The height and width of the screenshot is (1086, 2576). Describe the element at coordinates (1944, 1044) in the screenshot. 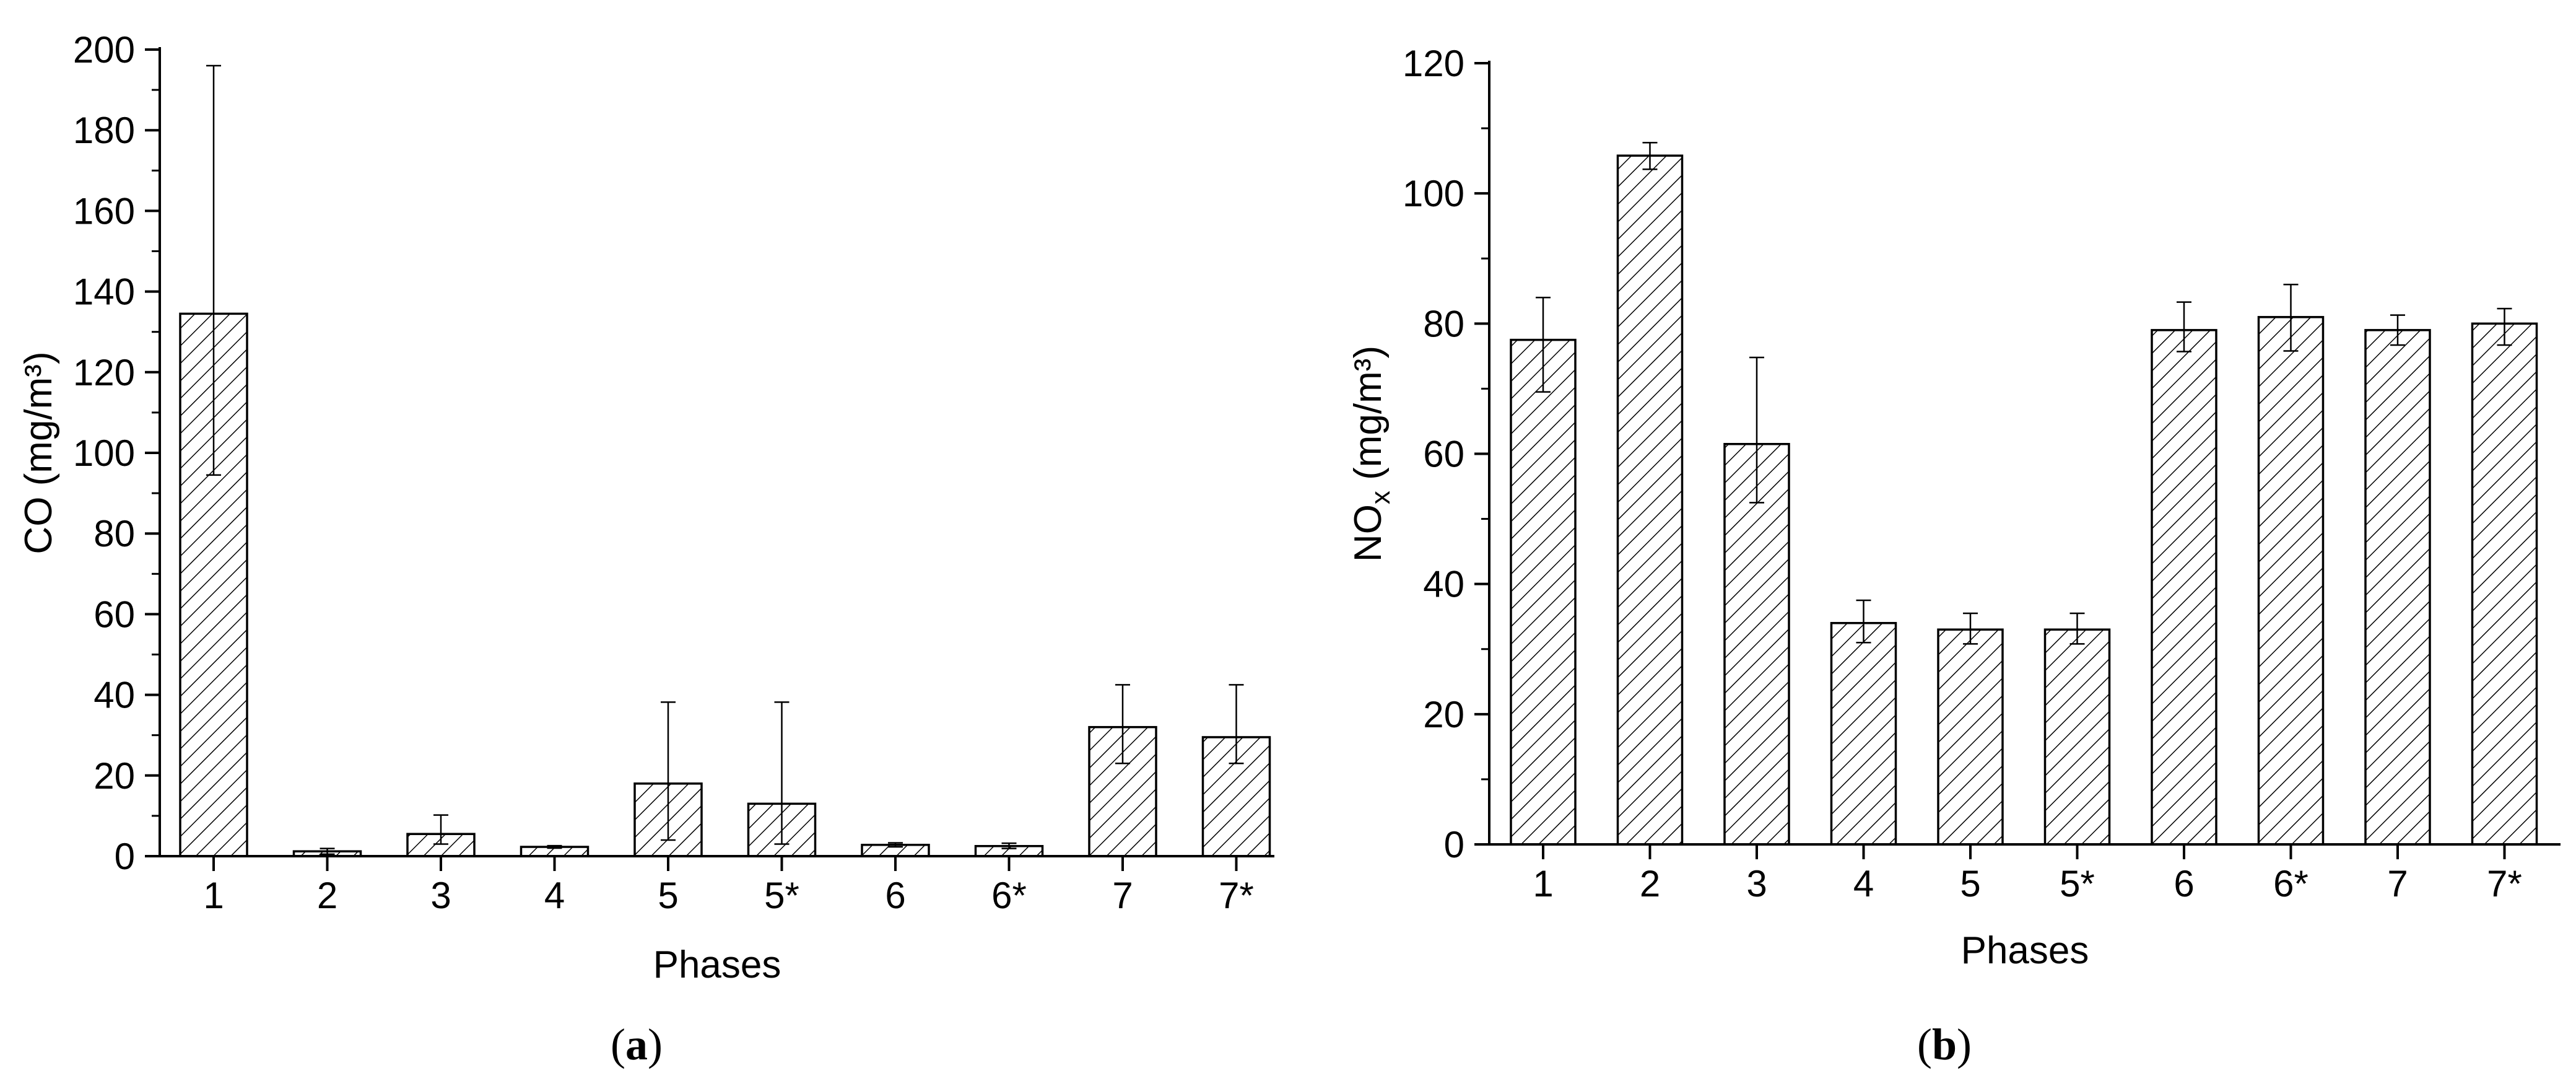

I see `panel-label: (b)` at that location.